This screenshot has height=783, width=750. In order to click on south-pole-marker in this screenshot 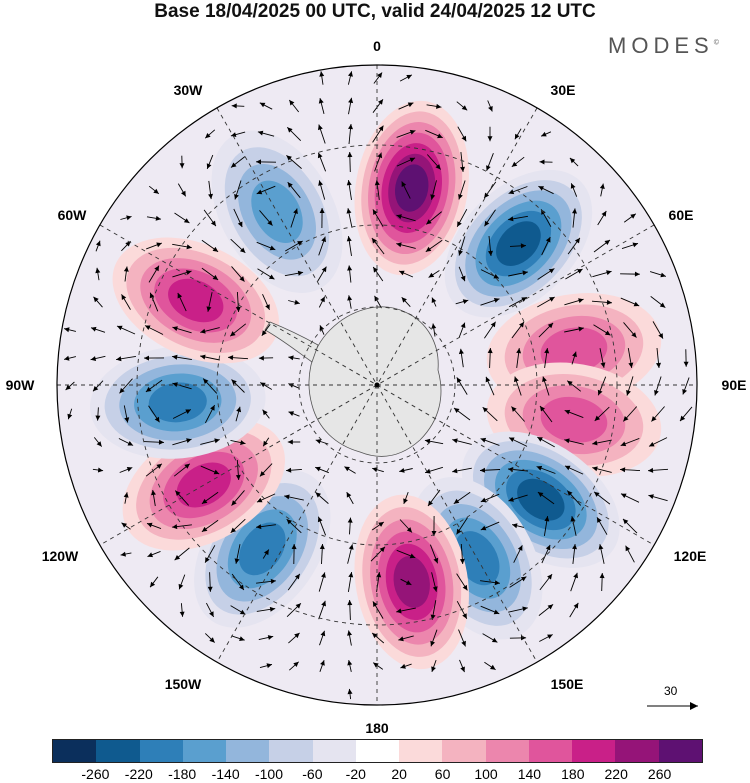, I will do `click(377, 385)`.